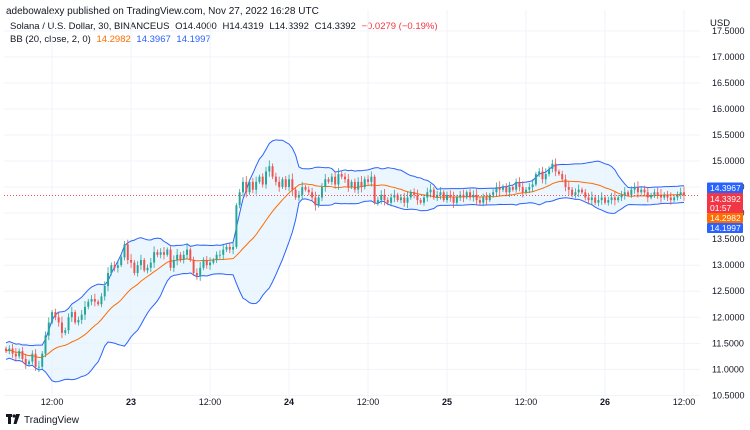 Image resolution: width=750 pixels, height=430 pixels. I want to click on lower-band-tag: 14.1997, so click(725, 228).